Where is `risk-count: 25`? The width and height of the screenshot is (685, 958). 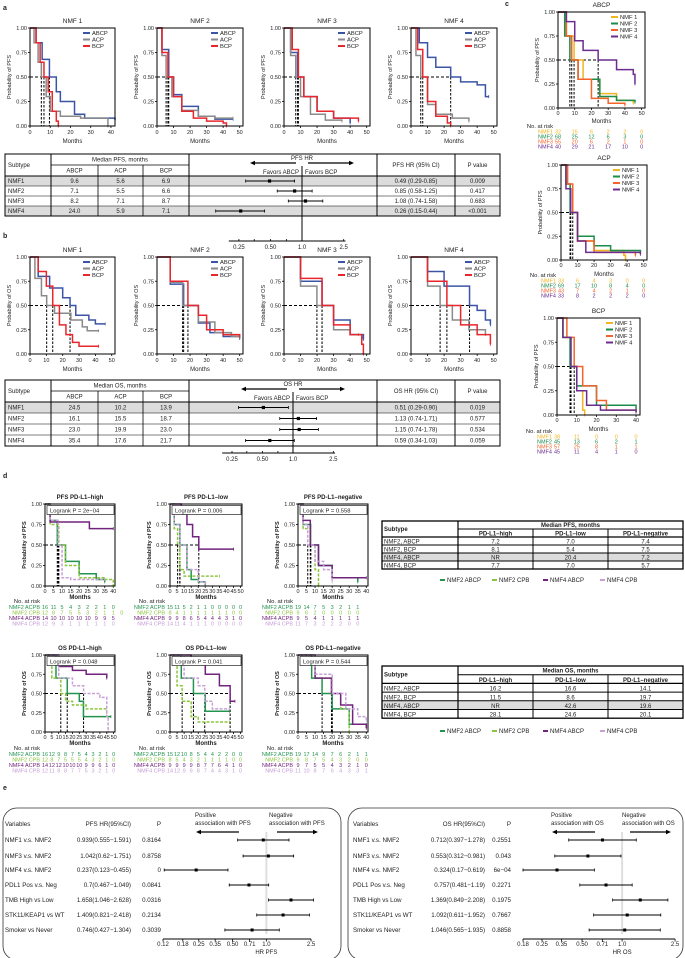 risk-count: 25 is located at coordinates (575, 138).